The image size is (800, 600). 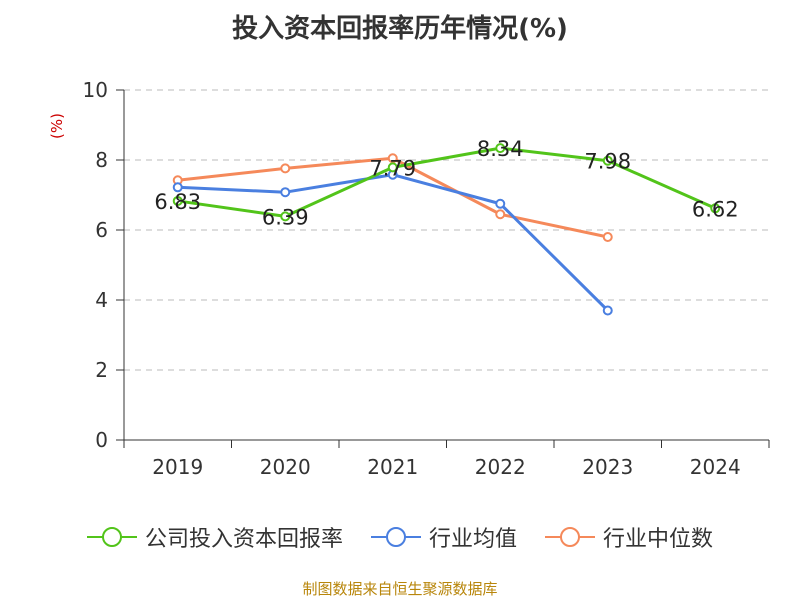 I want to click on legend-label: 行业中位数, so click(x=658, y=539).